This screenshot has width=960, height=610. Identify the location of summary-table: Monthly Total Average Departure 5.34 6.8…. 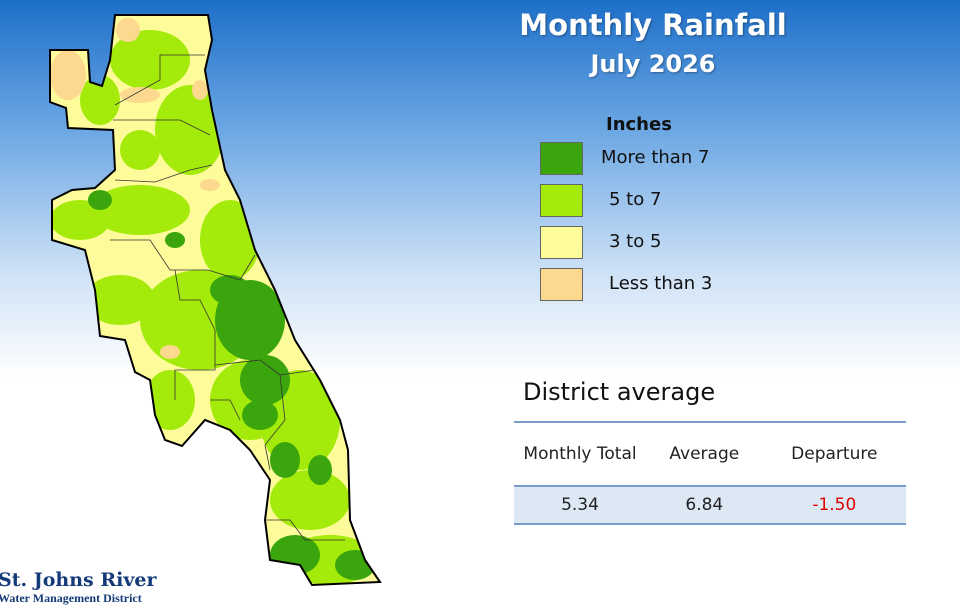
(710, 473).